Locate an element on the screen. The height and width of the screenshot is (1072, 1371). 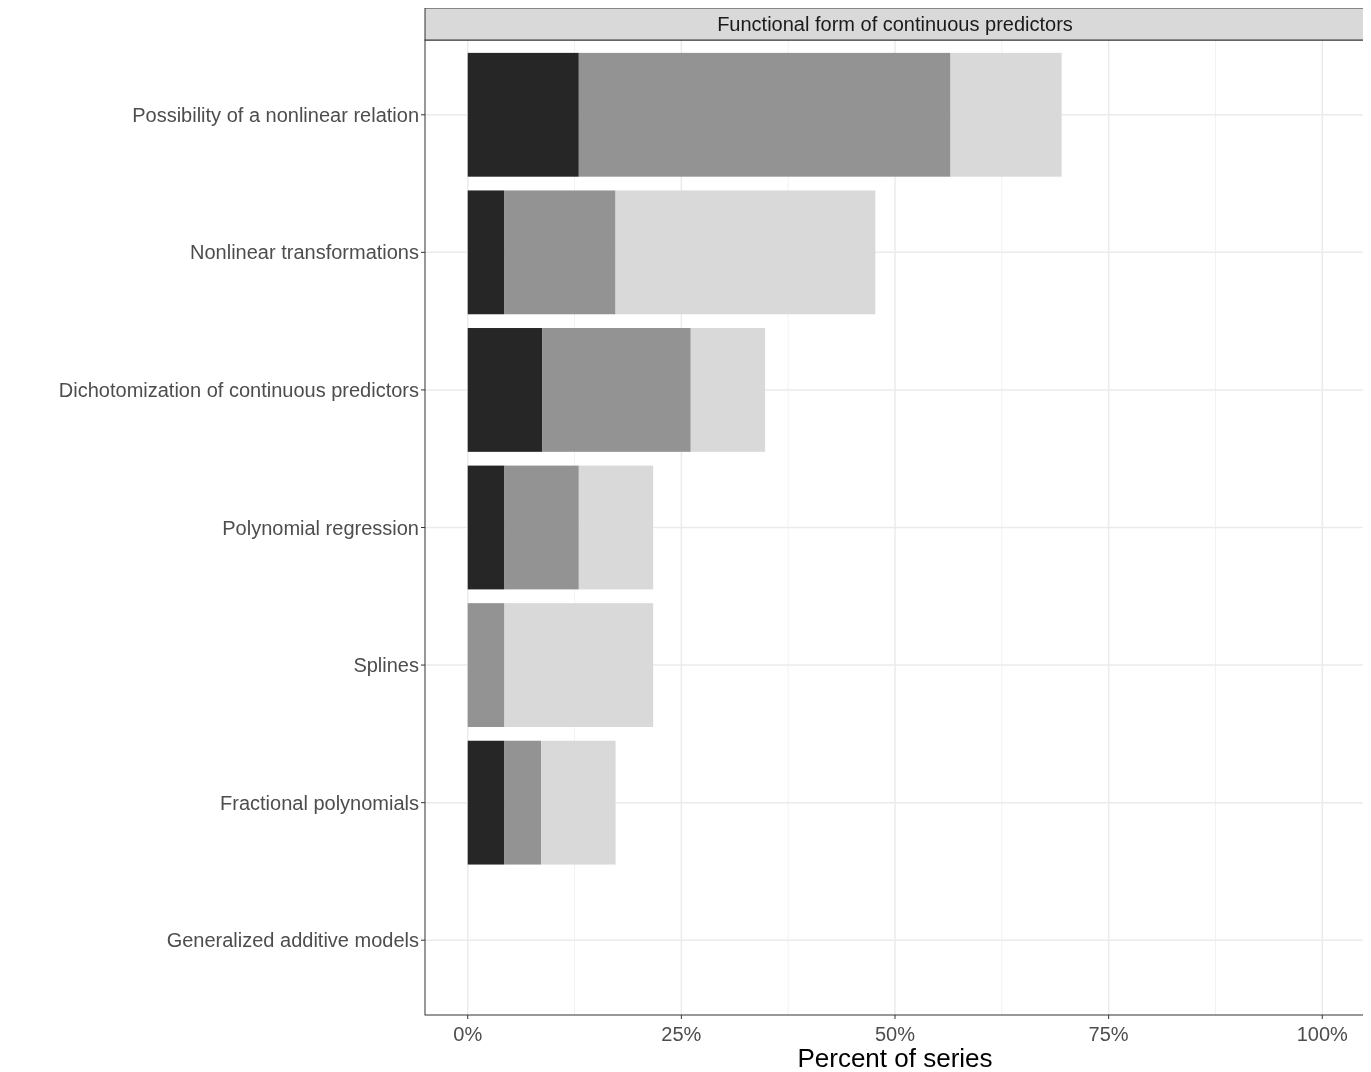
x-tick-label: 75% is located at coordinates (1108, 1034).